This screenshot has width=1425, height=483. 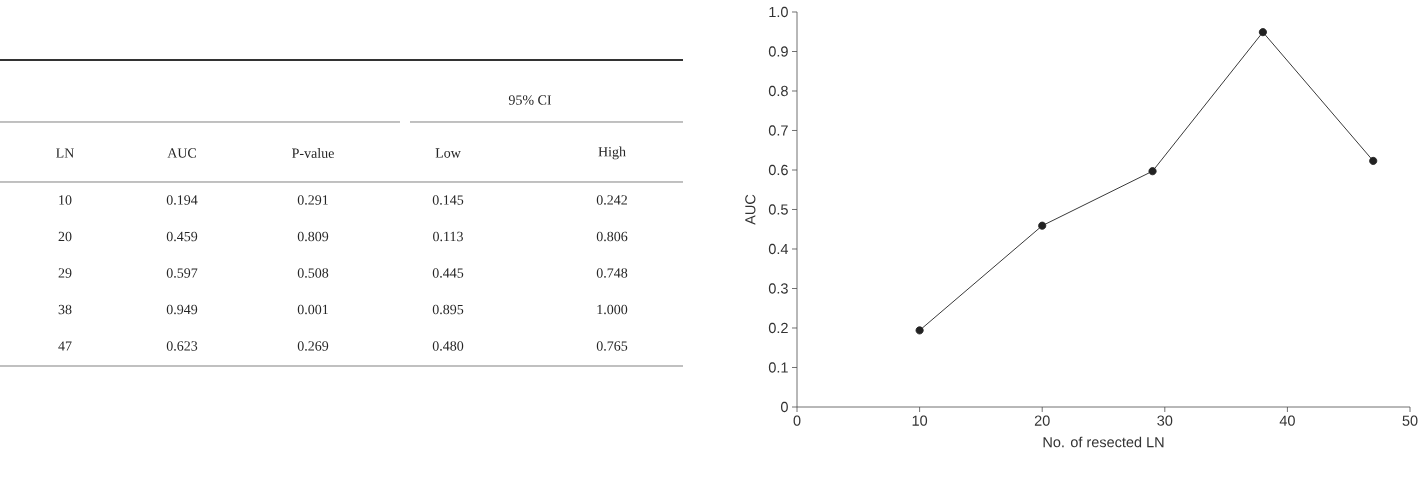 What do you see at coordinates (530, 100) in the screenshot?
I see `text: 95% CI` at bounding box center [530, 100].